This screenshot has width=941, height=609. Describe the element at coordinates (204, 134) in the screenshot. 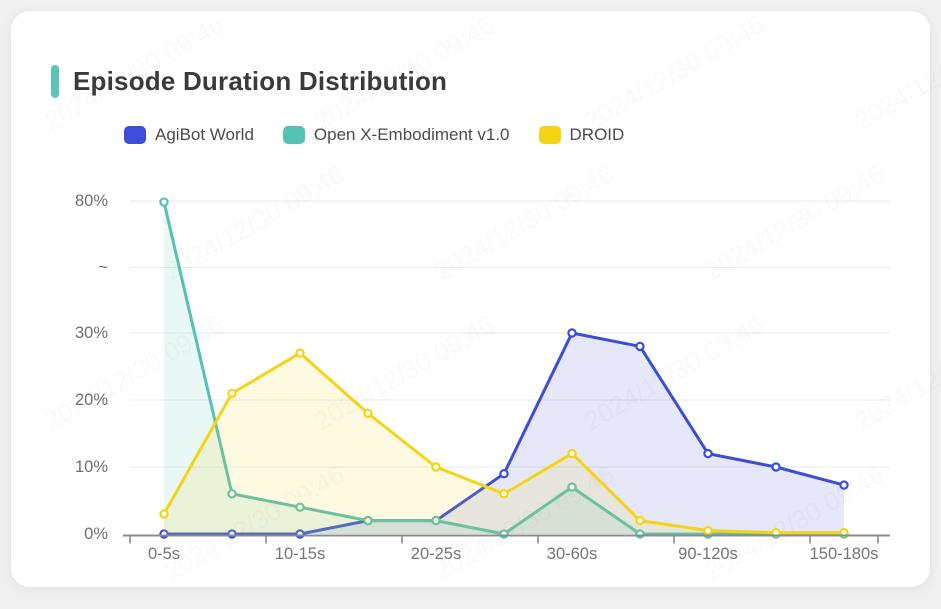

I see `legend-label: AgiBot World` at that location.